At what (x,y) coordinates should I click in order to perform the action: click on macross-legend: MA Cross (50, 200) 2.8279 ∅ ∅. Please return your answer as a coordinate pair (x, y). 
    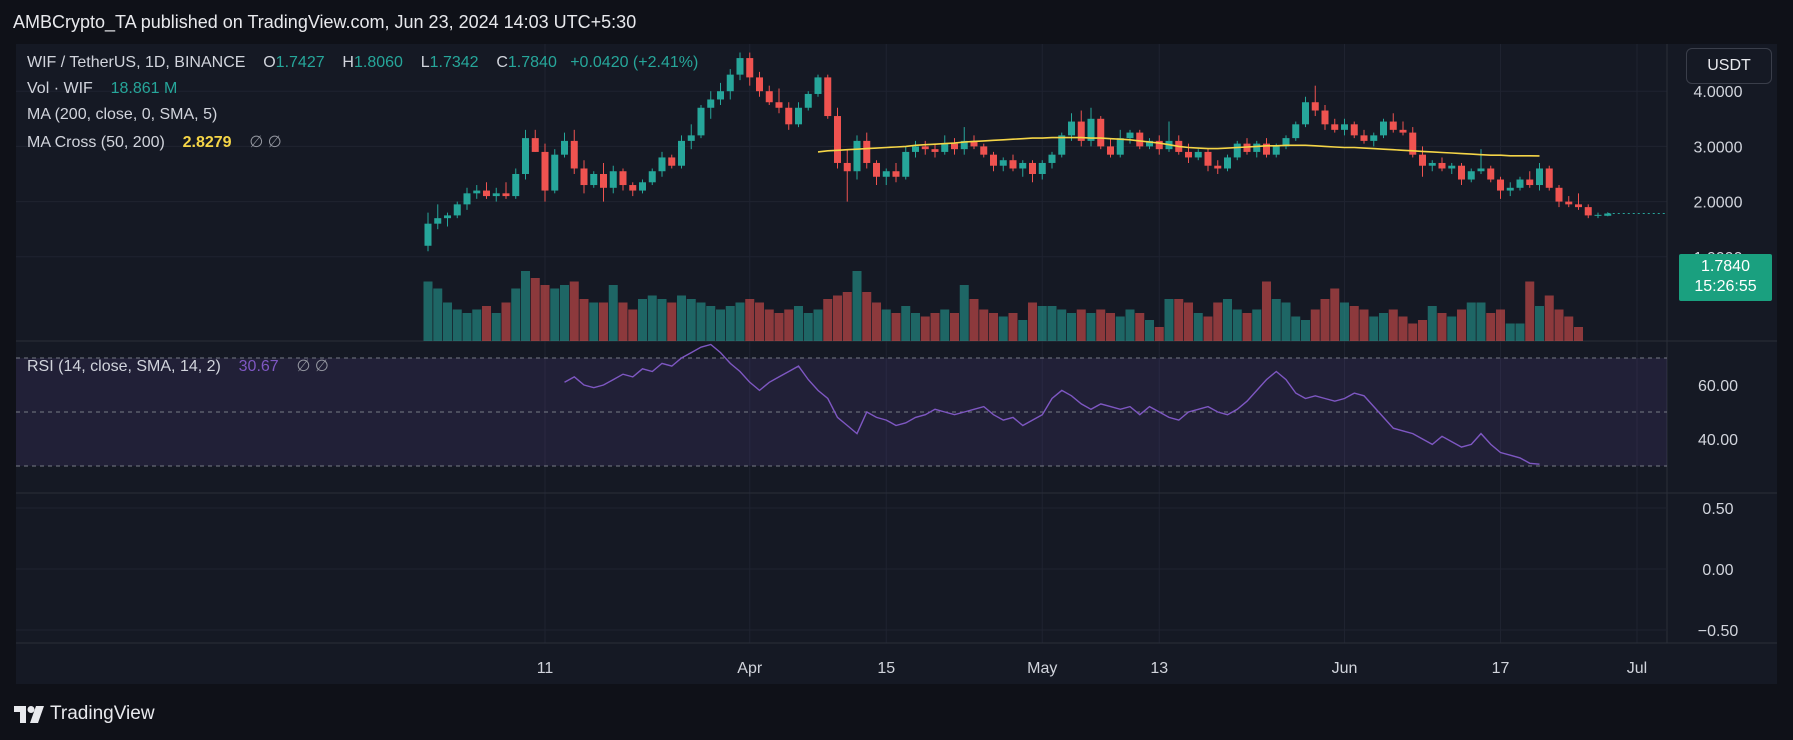
    Looking at the image, I should click on (154, 142).